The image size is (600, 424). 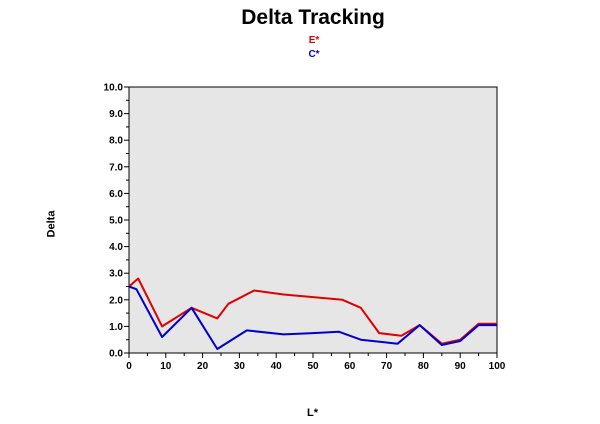 What do you see at coordinates (116, 141) in the screenshot?
I see `y-tick-label: 8.0` at bounding box center [116, 141].